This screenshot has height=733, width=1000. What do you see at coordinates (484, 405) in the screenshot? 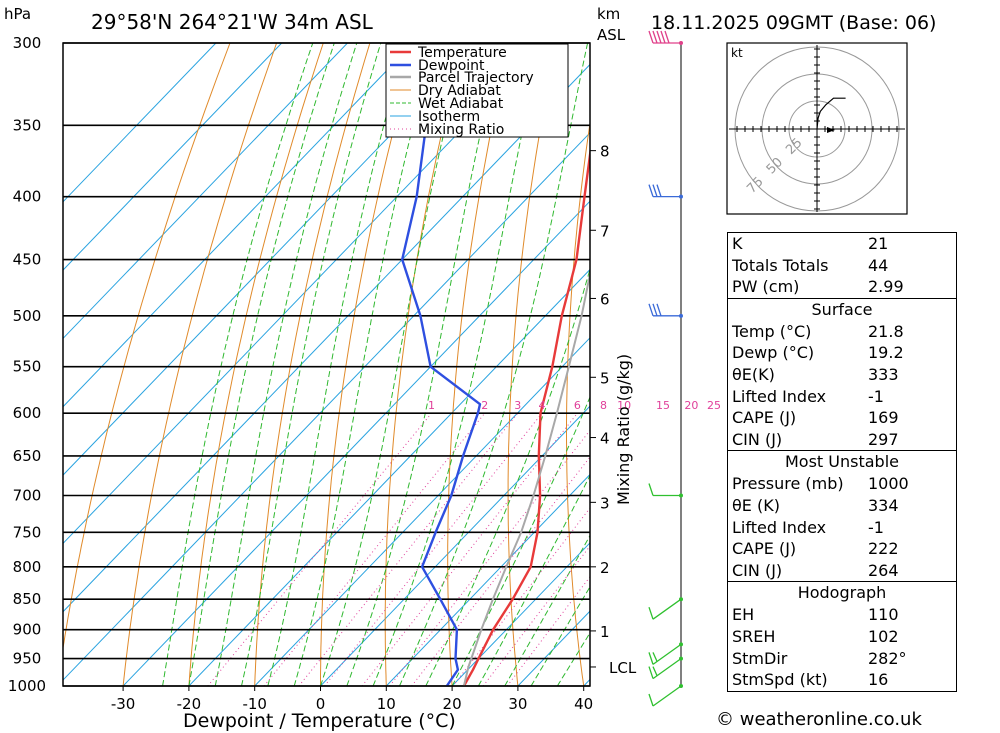
I see `mixing-ratio-label: 2` at bounding box center [484, 405].